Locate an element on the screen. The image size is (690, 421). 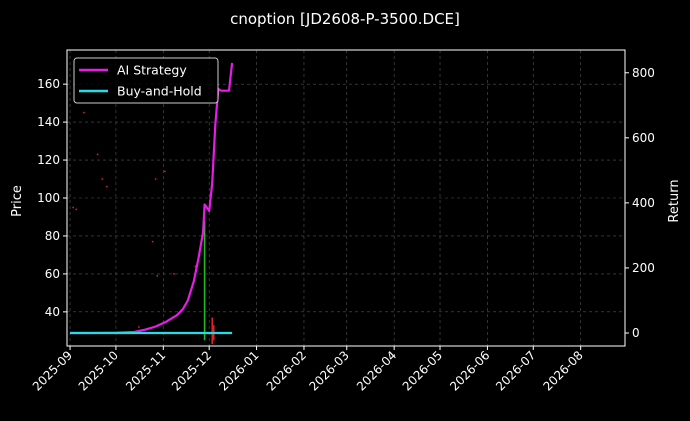
x-tick-label: 2025-11 is located at coordinates (145, 370).